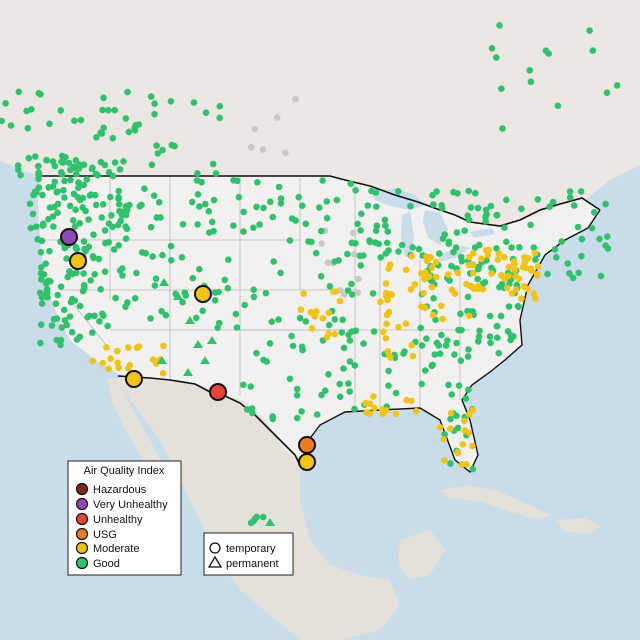  What do you see at coordinates (82, 504) in the screenshot?
I see `very-unhealthy-swatch` at bounding box center [82, 504].